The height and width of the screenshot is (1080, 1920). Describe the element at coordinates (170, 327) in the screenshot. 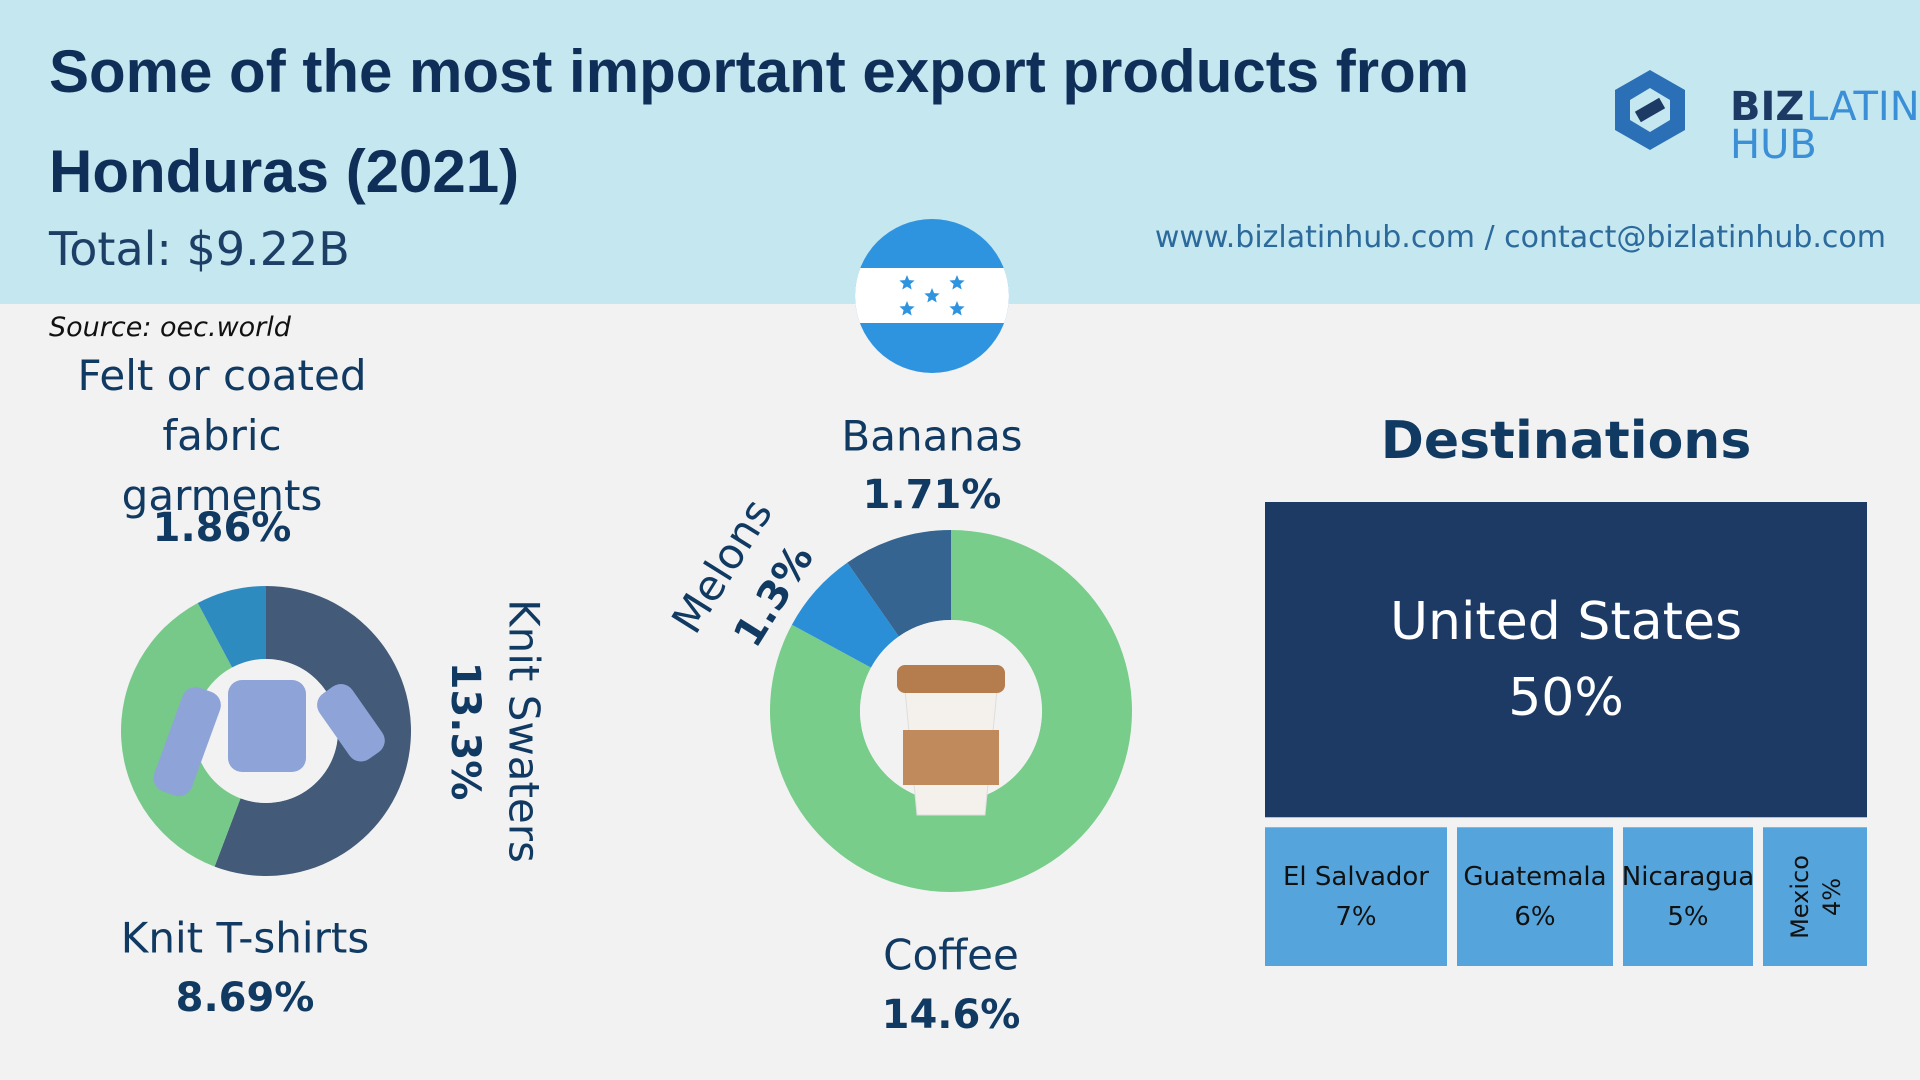

I see `source: Source: oec.world` at that location.